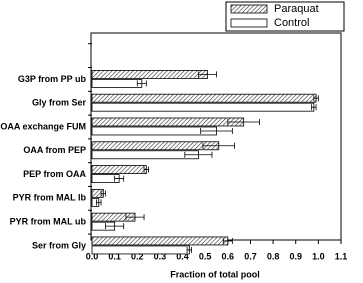  Describe the element at coordinates (205, 256) in the screenshot. I see `x-tick-label: 0.5` at that location.